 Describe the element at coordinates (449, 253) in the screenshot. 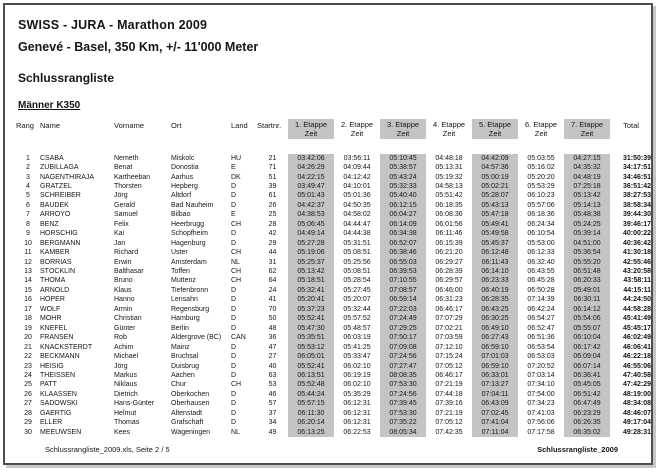

I see `etappe-4-time-cell: 06:21:20` at that location.